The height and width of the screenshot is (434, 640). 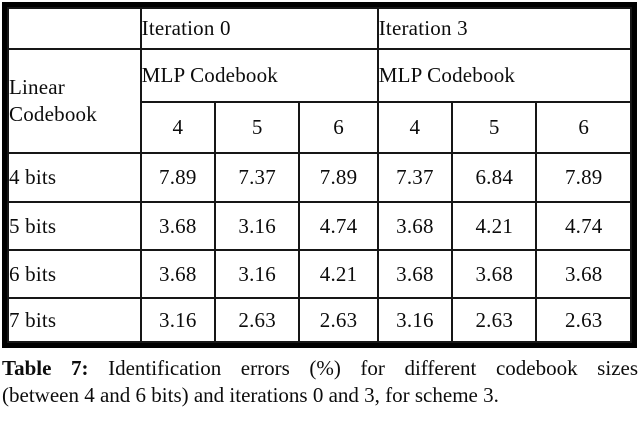 I want to click on table-row: 6 bits 3.68 3.16 4.21 3.68 3.68 3.68, so click(x=319, y=274).